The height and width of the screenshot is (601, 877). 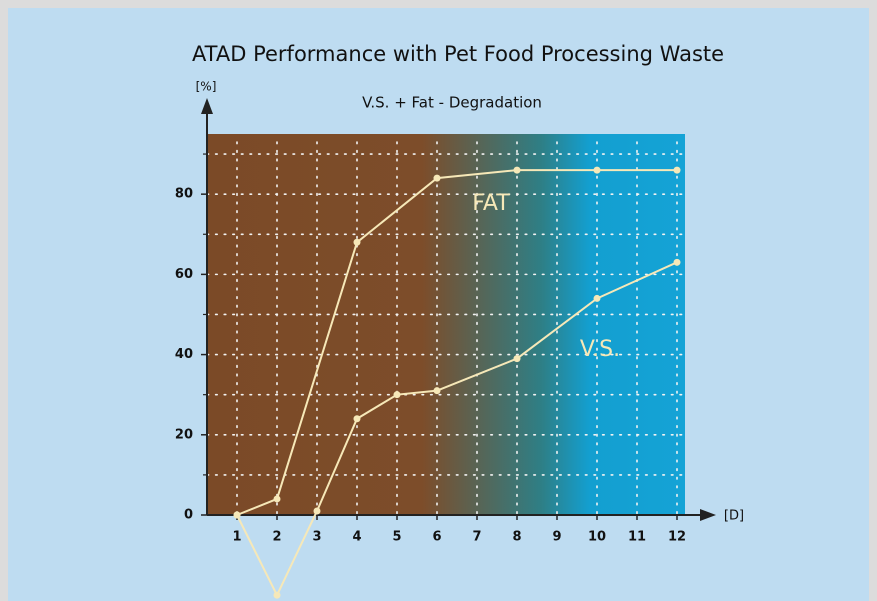 What do you see at coordinates (184, 354) in the screenshot?
I see `y-tick-label: 40` at bounding box center [184, 354].